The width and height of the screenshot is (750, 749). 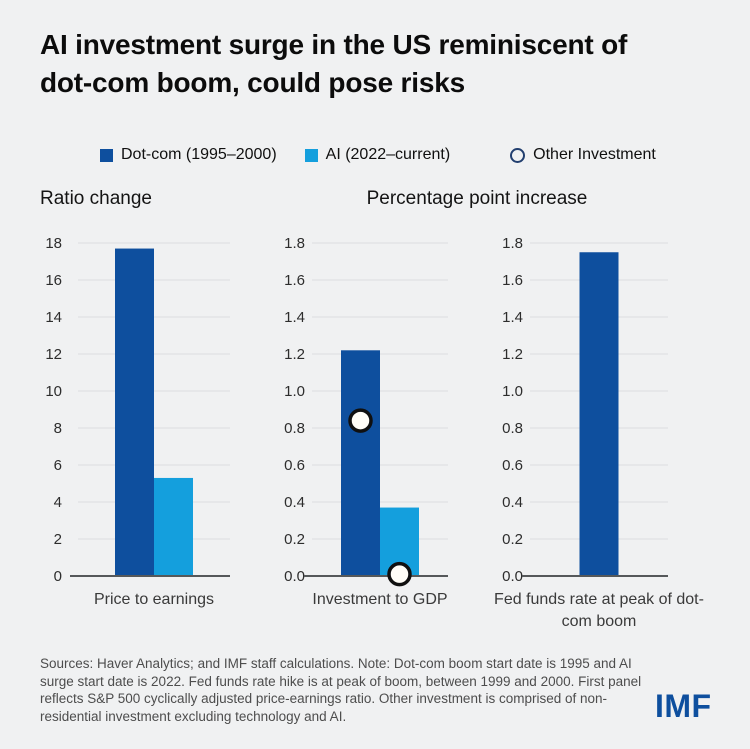 I want to click on y-axis-tick-label: 12, so click(x=53, y=354).